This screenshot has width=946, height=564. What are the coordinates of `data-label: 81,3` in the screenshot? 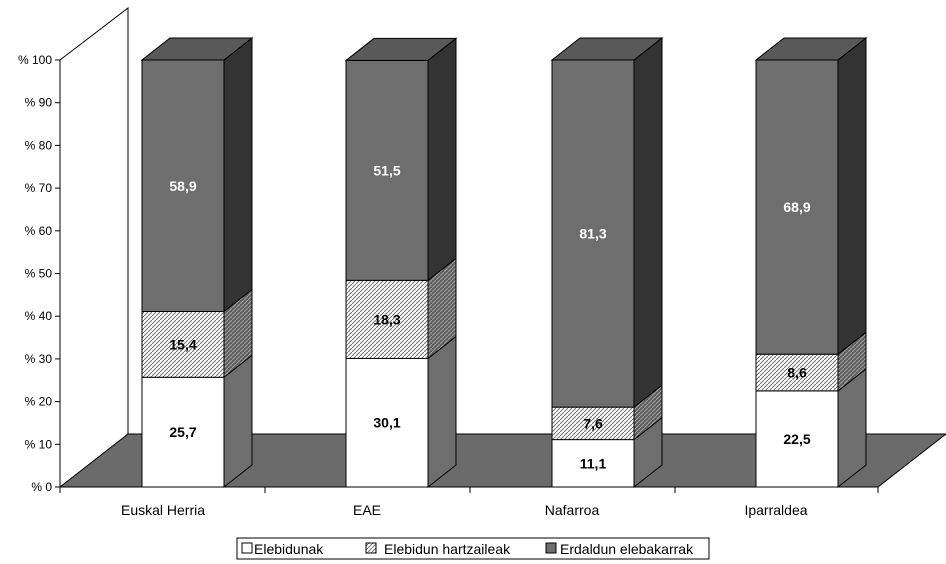 It's located at (592, 234).